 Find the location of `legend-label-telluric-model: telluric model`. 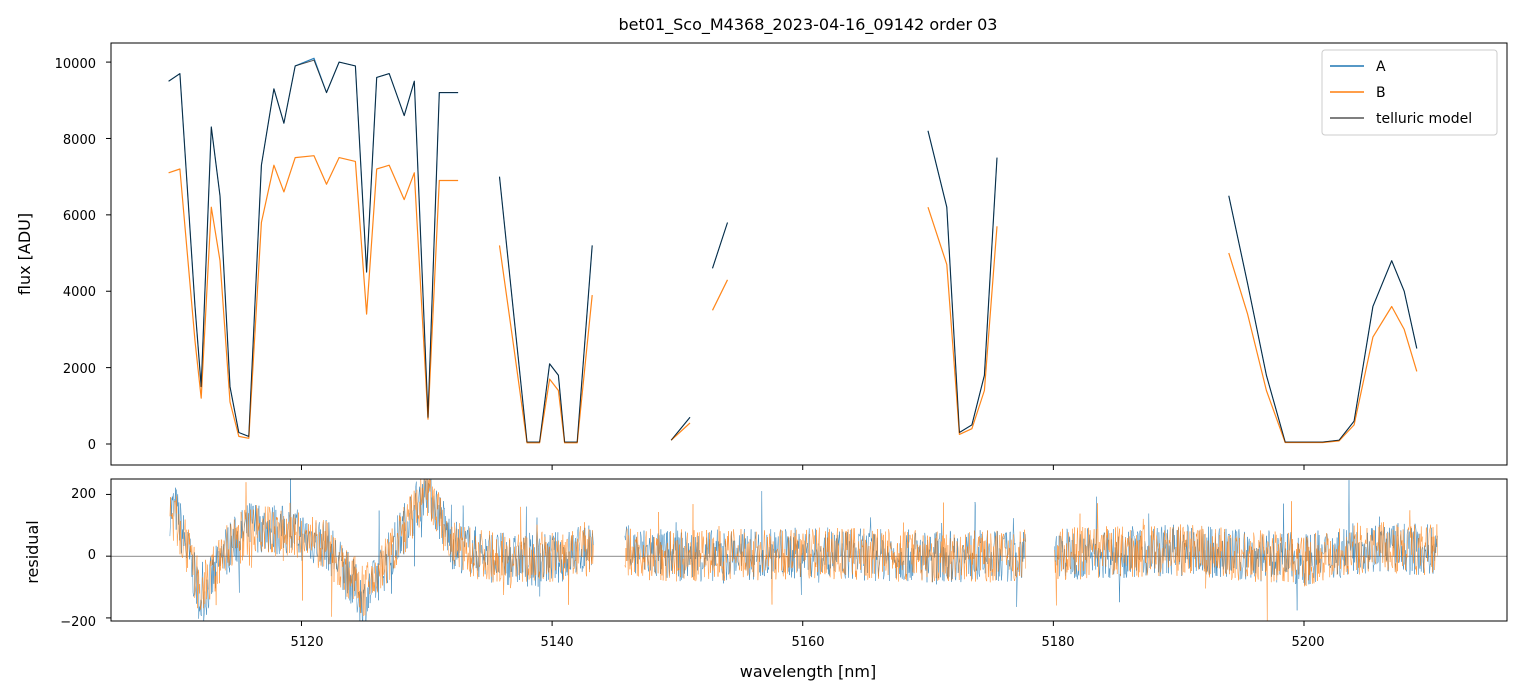

legend-label-telluric-model: telluric model is located at coordinates (1424, 119).